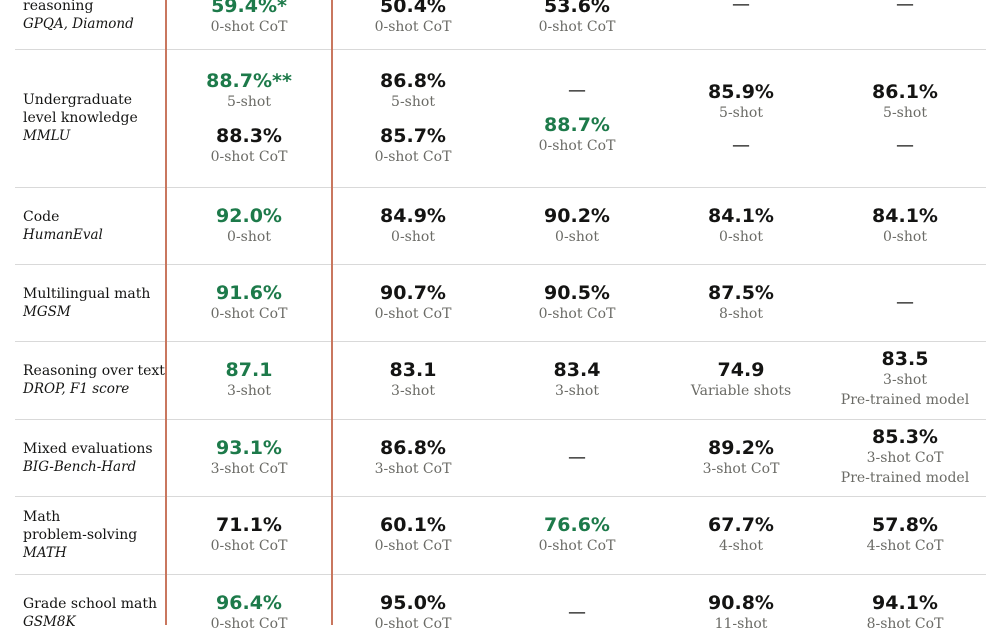 The height and width of the screenshot is (634, 1000). What do you see at coordinates (413, 216) in the screenshot?
I see `score-value: 84.9%` at bounding box center [413, 216].